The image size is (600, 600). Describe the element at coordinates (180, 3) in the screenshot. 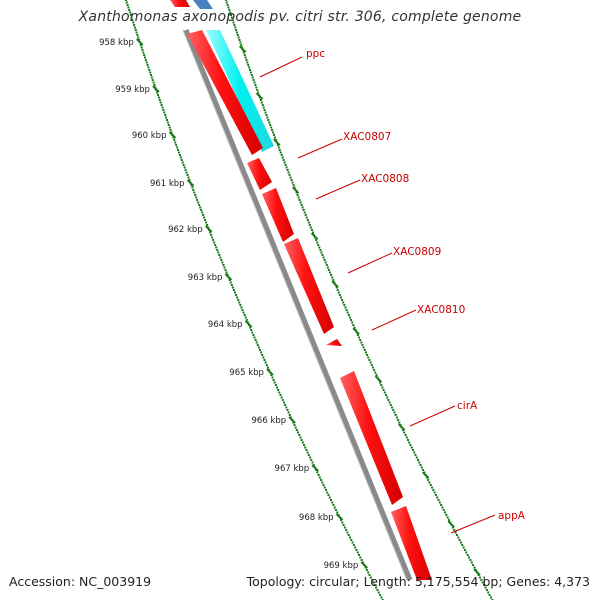

I see `partial-feature-red-top` at that location.